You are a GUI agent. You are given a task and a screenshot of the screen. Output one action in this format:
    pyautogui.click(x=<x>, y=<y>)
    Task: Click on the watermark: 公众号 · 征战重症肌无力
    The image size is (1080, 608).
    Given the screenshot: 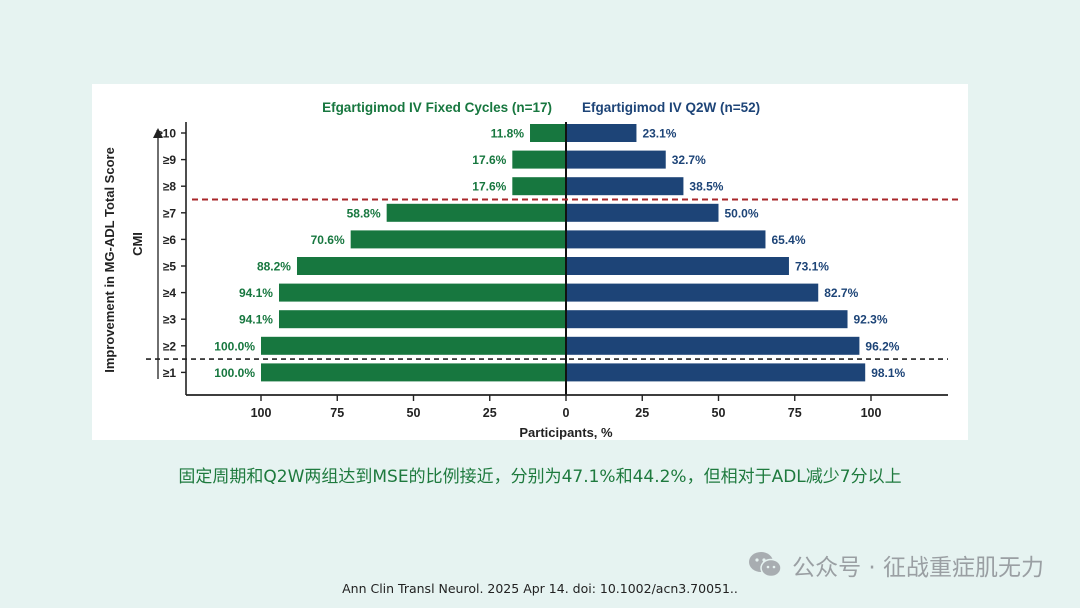 What is the action you would take?
    pyautogui.click(x=896, y=565)
    